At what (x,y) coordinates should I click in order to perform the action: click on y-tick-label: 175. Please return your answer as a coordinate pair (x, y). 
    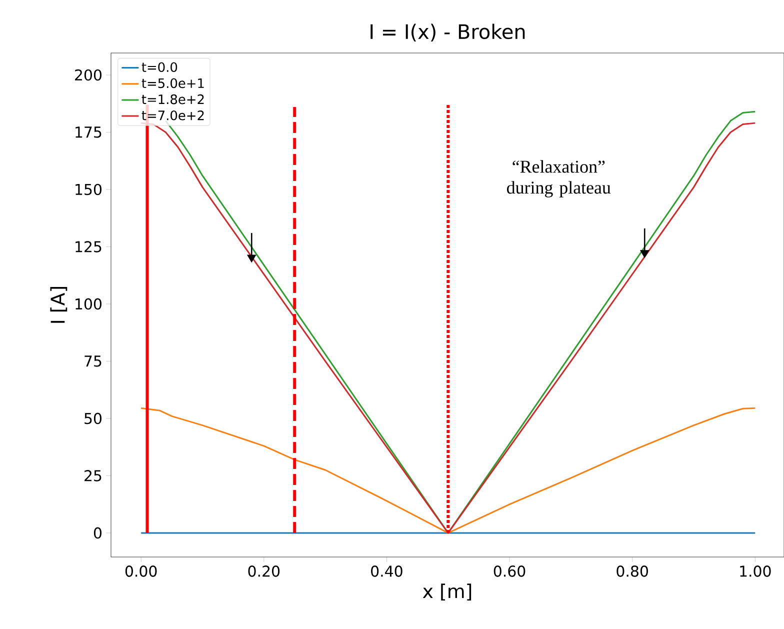
    Looking at the image, I should click on (89, 132).